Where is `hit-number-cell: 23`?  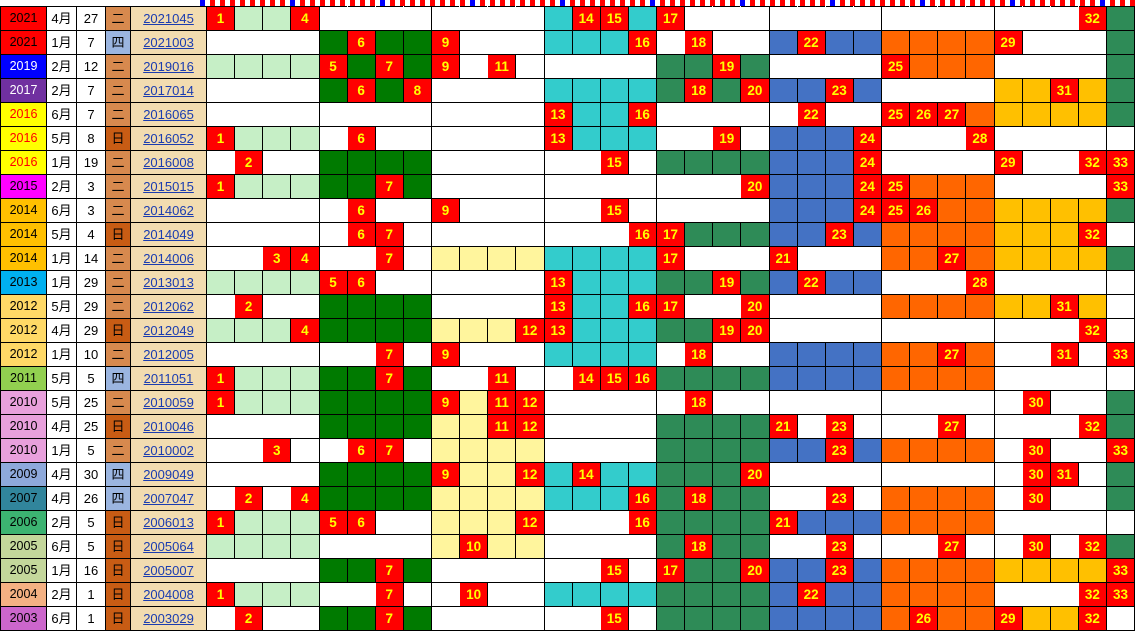
hit-number-cell: 23 is located at coordinates (839, 426).